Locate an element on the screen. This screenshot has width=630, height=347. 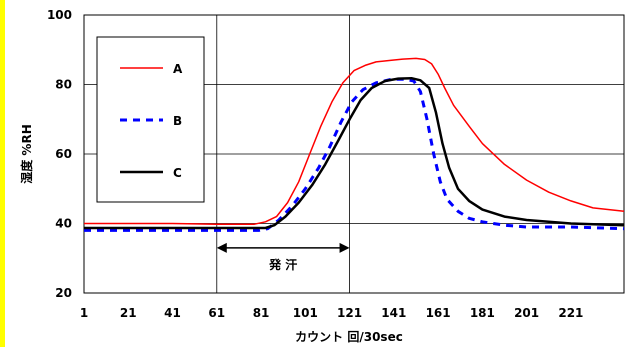
y-axis-label: 湿度 %RH is located at coordinates (26, 154).